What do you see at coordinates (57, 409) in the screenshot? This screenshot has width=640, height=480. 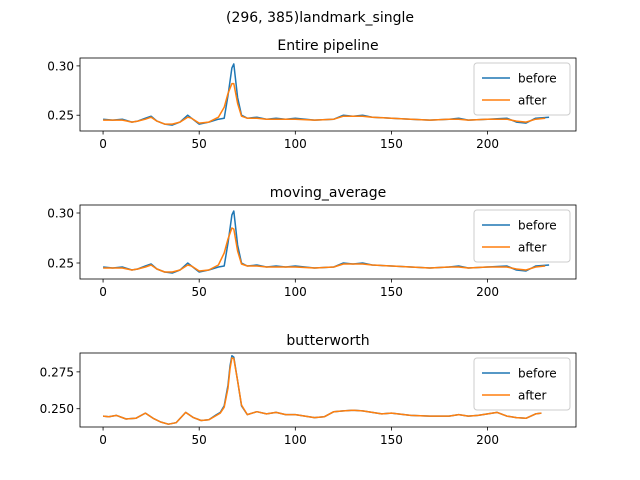 I see `y-tick-label: 0.250` at bounding box center [57, 409].